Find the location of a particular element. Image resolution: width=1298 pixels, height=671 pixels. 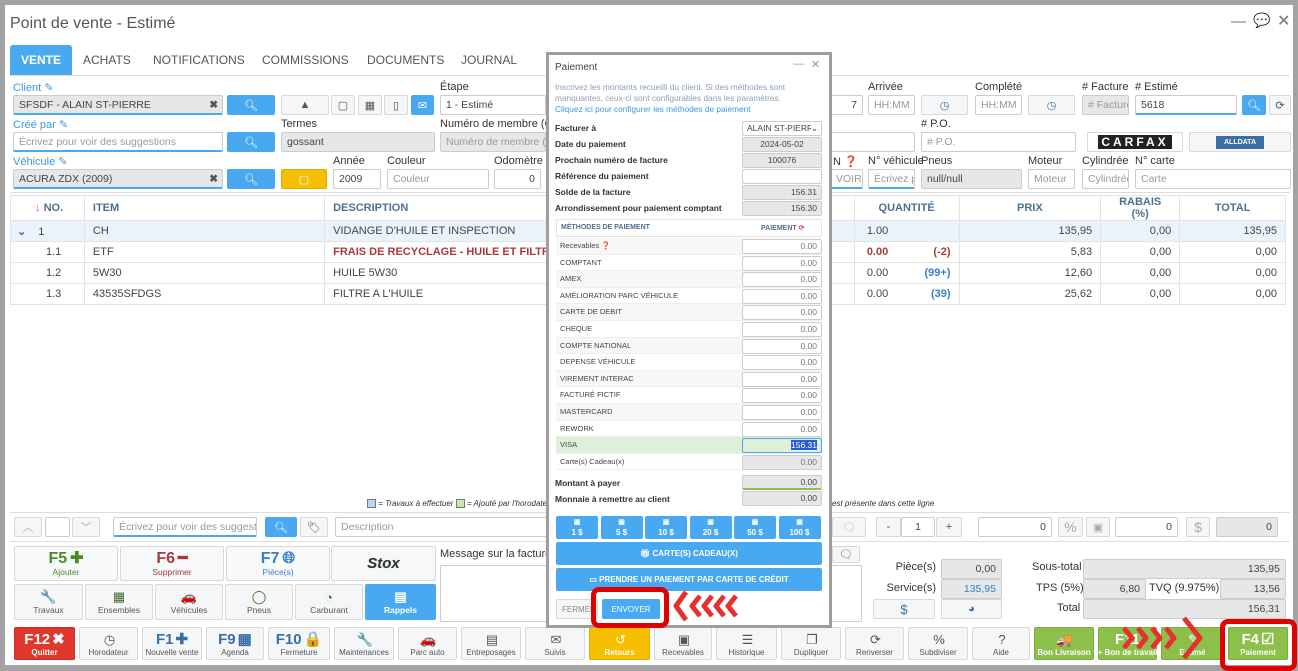

bottom-button-nouvelle-vente: F1 ✚ Nouvelle vente is located at coordinates (172, 643).